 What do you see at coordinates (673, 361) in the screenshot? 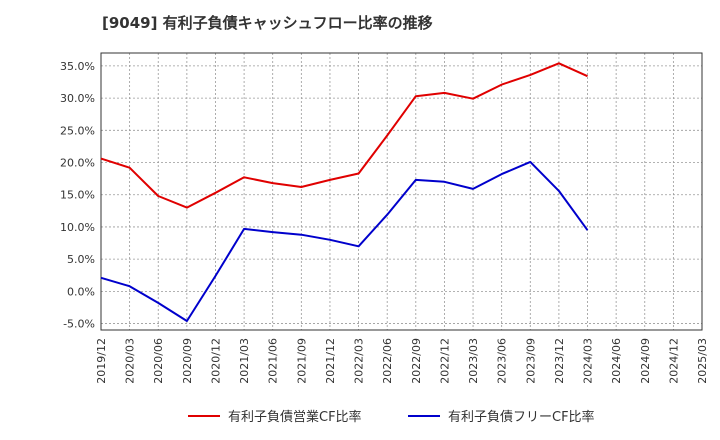
I see `x-tick-label: 2024/12` at bounding box center [673, 361].